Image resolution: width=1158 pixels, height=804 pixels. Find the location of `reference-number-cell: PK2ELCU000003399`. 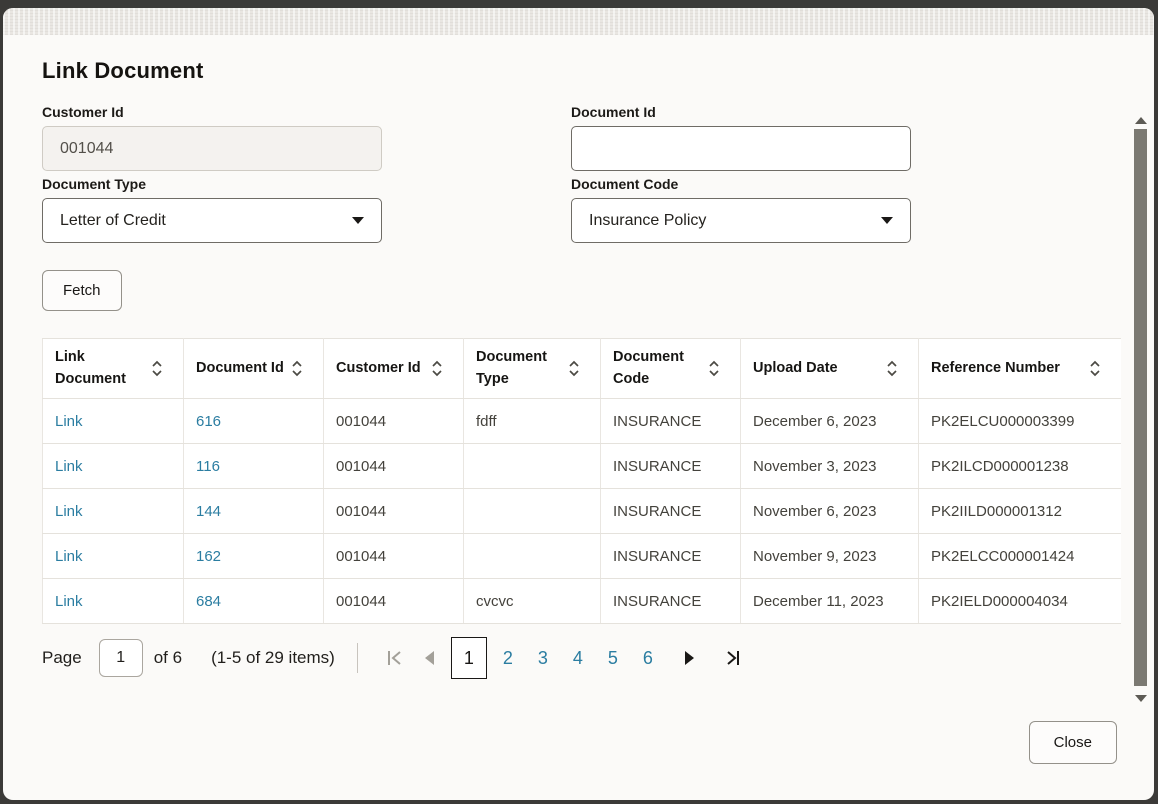

reference-number-cell: PK2ELCU000003399 is located at coordinates (1019, 421).